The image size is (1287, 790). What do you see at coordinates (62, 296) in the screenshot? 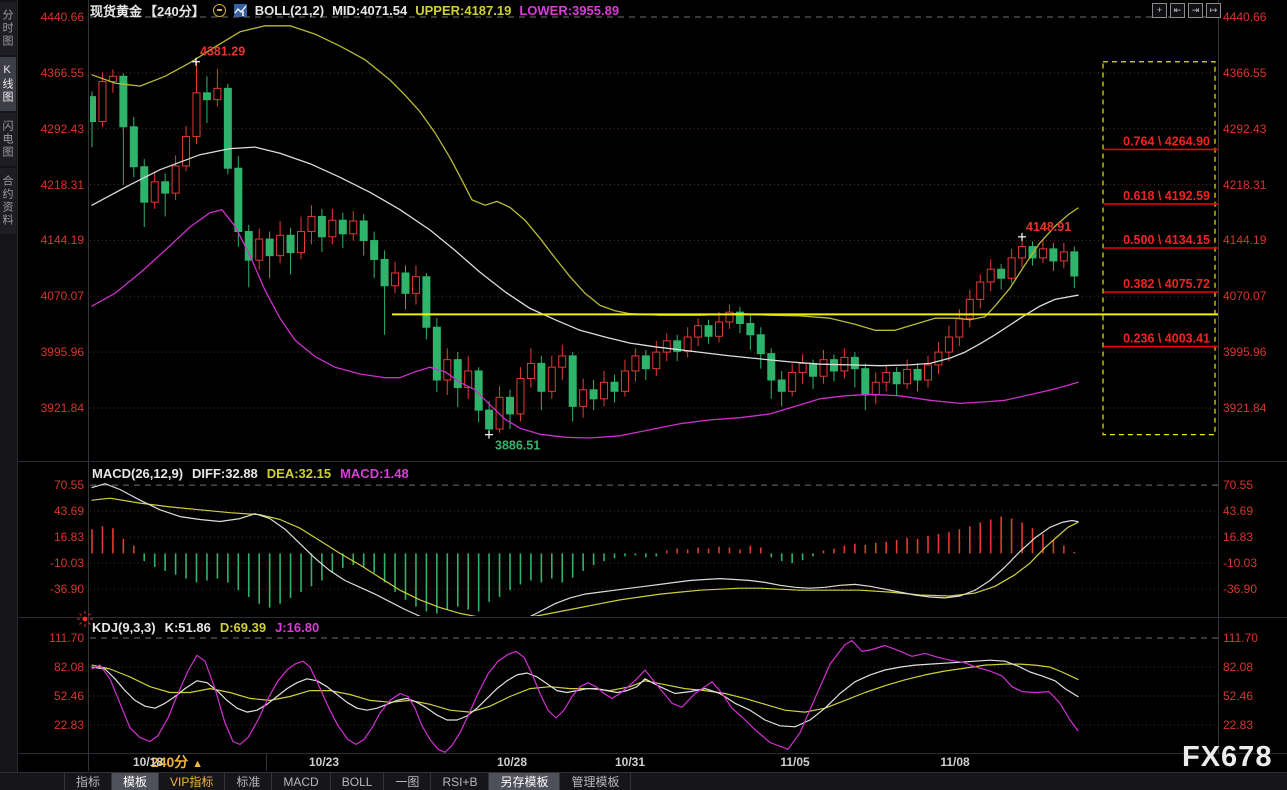
I see `price-axis-label-left: 4070.07` at bounding box center [62, 296].